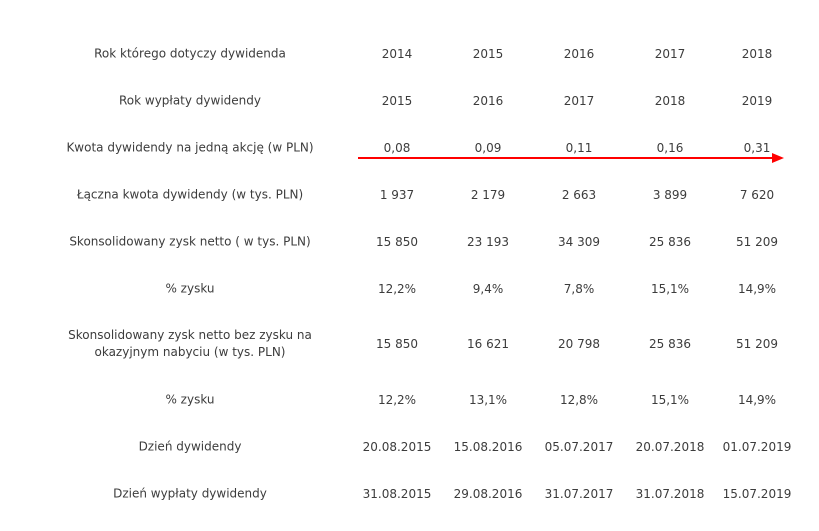  What do you see at coordinates (579, 344) in the screenshot?
I see `cell-value: 20 798` at bounding box center [579, 344].